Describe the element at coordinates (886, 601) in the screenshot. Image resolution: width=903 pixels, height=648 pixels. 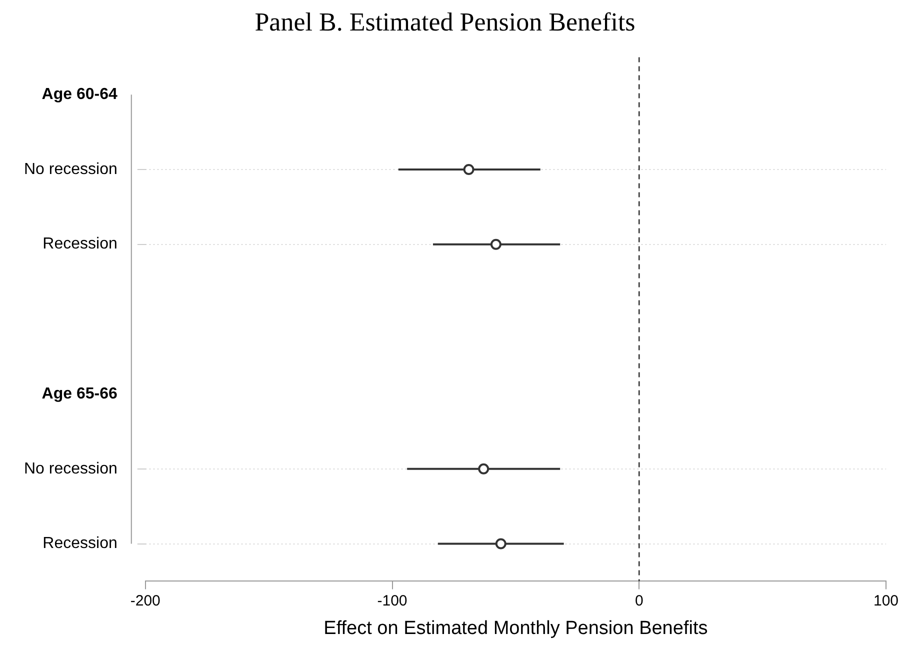
I see `x-tick-label: 100` at that location.